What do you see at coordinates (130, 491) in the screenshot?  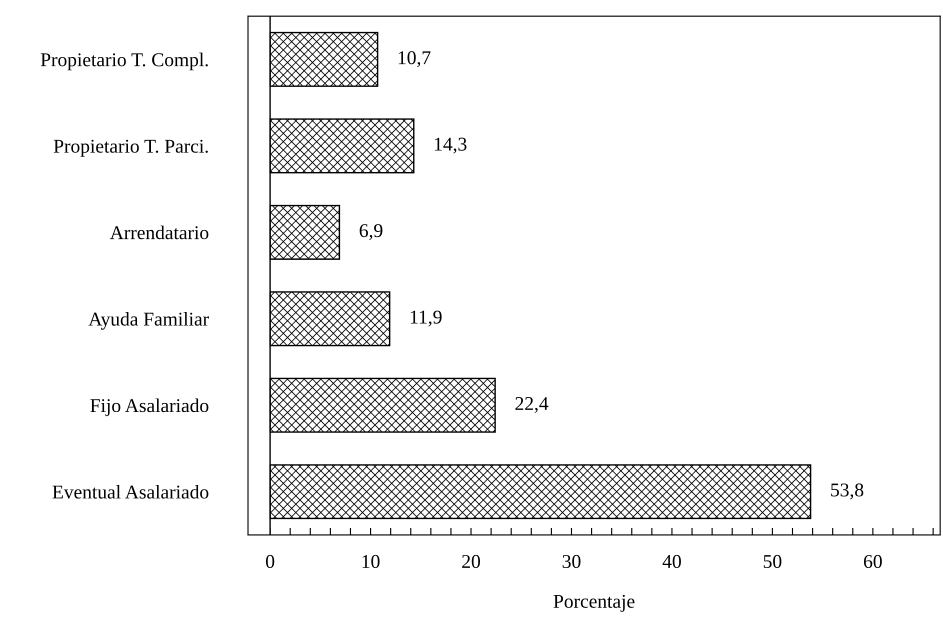 I see `y-tick-label: Eventual Asalariado` at bounding box center [130, 491].